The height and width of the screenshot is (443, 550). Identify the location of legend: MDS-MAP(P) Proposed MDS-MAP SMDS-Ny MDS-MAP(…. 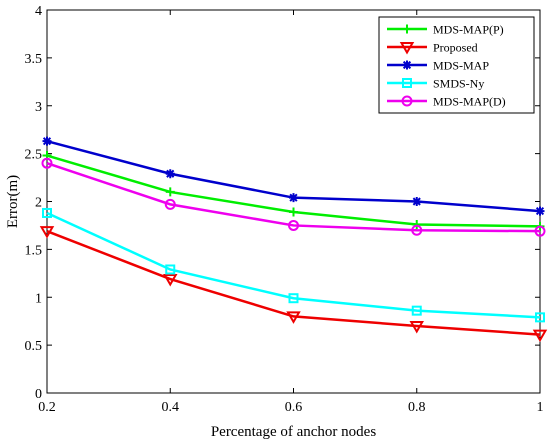
(456, 65).